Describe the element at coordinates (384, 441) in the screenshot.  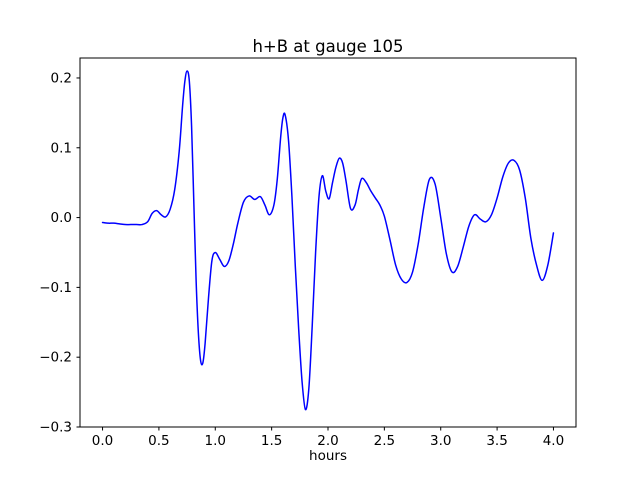
I see `x-tick-label: 2.5` at that location.